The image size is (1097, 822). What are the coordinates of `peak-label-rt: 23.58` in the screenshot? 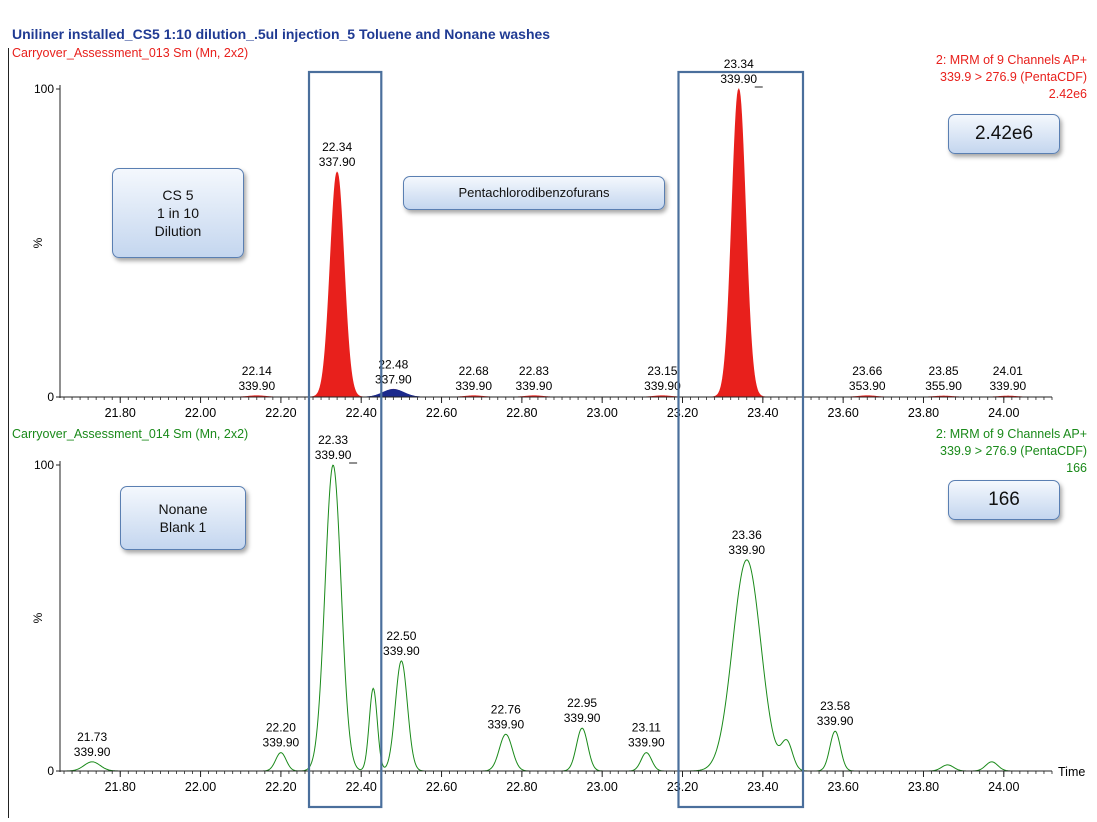 It's located at (835, 706).